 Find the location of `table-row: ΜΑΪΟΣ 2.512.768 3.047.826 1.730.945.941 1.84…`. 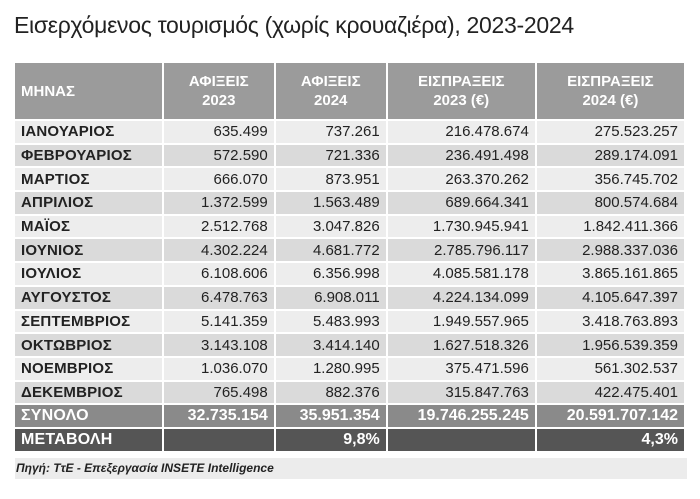

table-row: ΜΑΪΟΣ 2.512.768 3.047.826 1.730.945.941 1.84… is located at coordinates (349, 226).